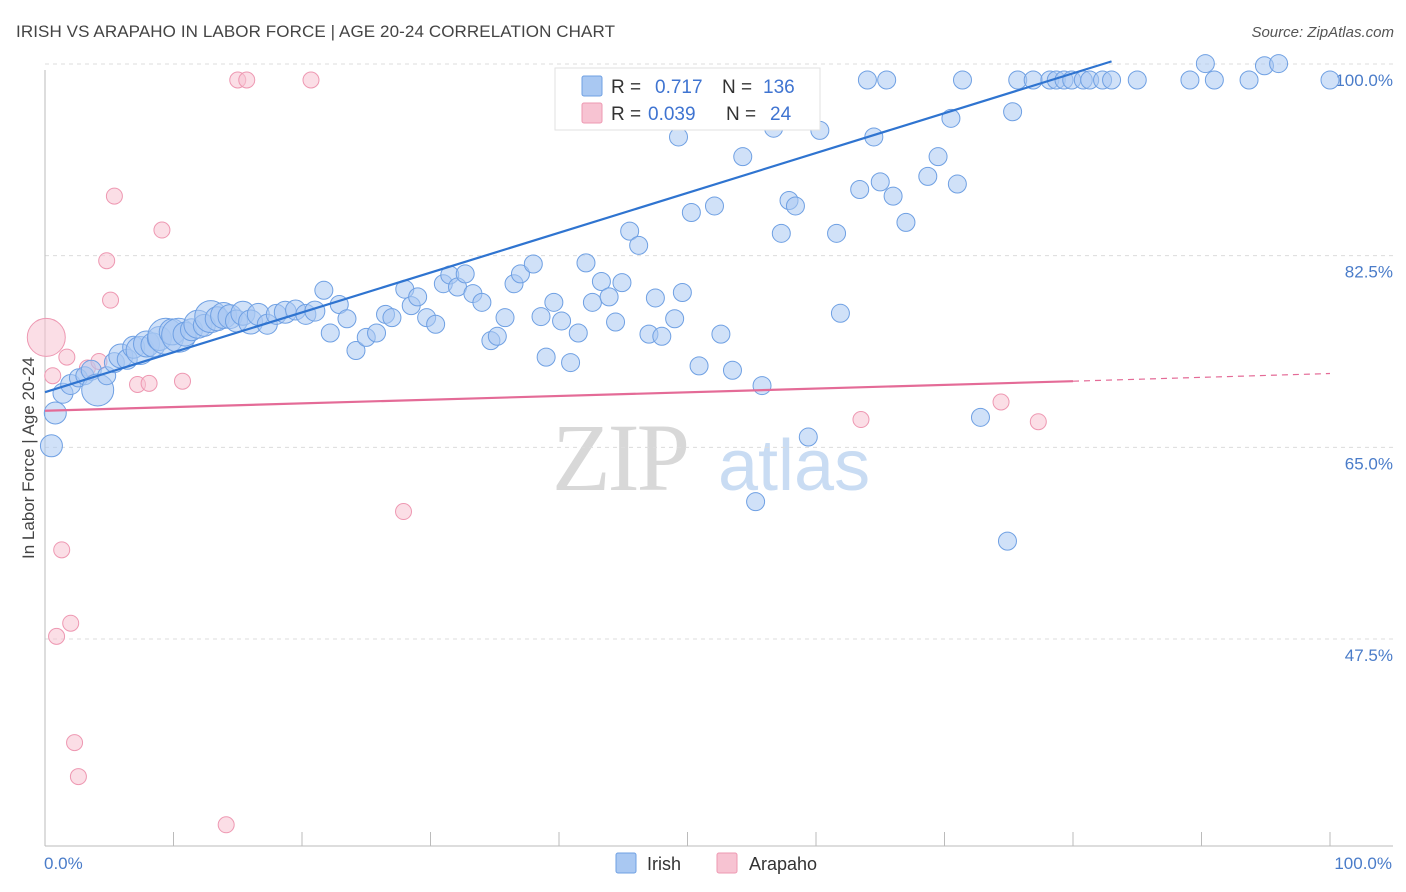 The height and width of the screenshot is (892, 1406). What do you see at coordinates (559, 396) in the screenshot?
I see `arapaho-trend-line` at bounding box center [559, 396].